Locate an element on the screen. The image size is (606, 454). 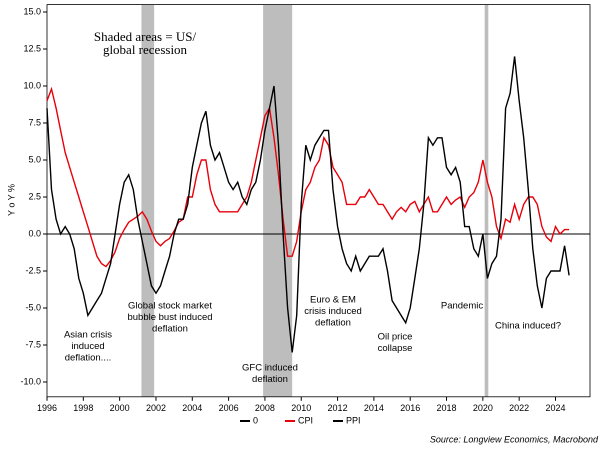
y-tick-label: -7.5 is located at coordinates (33, 344).